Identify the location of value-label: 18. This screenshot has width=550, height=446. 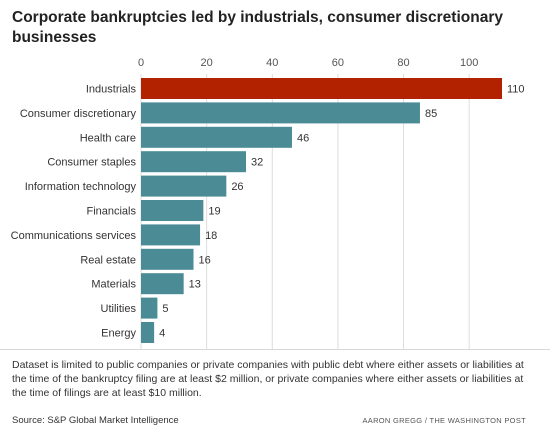
(211, 236).